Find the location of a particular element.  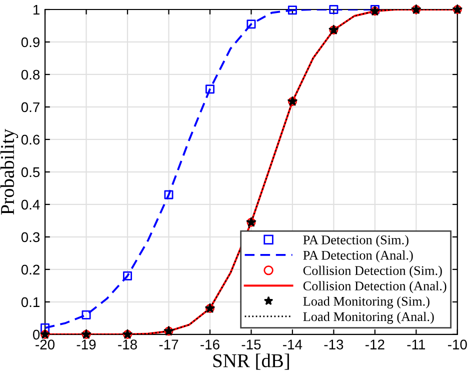

y-tick-label: 0.9 is located at coordinates (30, 42).